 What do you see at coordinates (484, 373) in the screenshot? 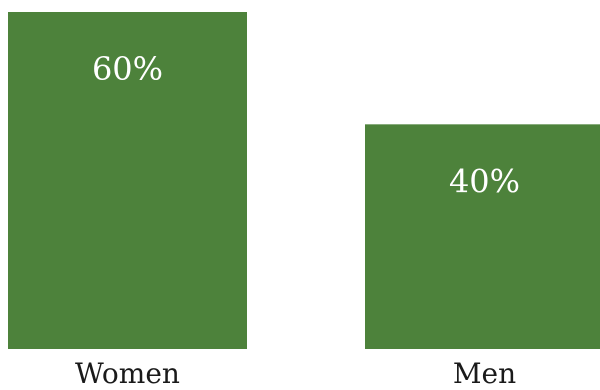
I see `category-label-men: Men` at bounding box center [484, 373].